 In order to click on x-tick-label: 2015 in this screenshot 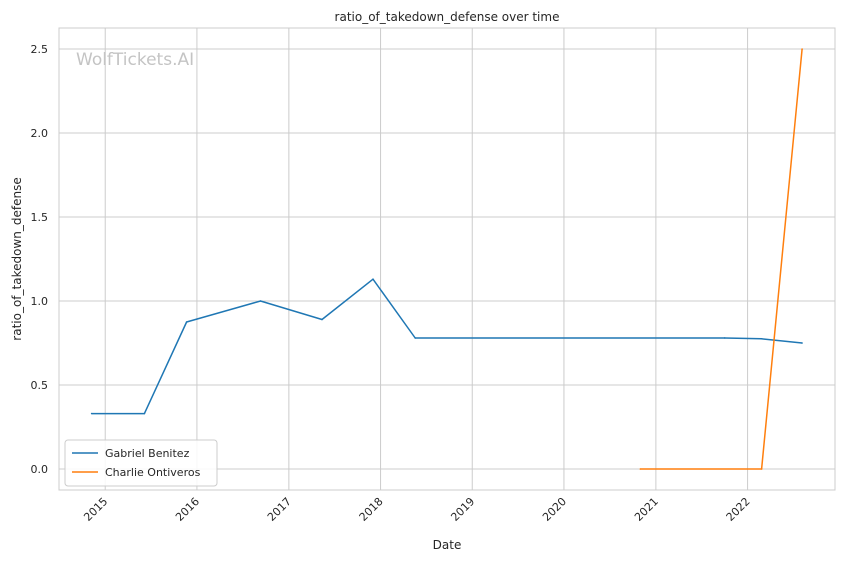, I will do `click(95, 509)`.